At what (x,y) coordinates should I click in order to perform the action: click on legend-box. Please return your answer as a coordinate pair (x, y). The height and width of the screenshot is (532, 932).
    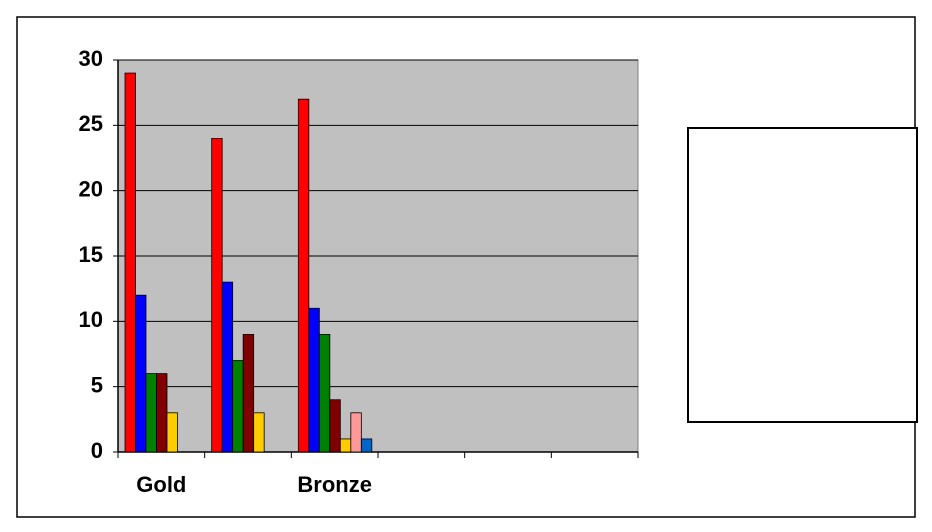
    Looking at the image, I should click on (802, 275).